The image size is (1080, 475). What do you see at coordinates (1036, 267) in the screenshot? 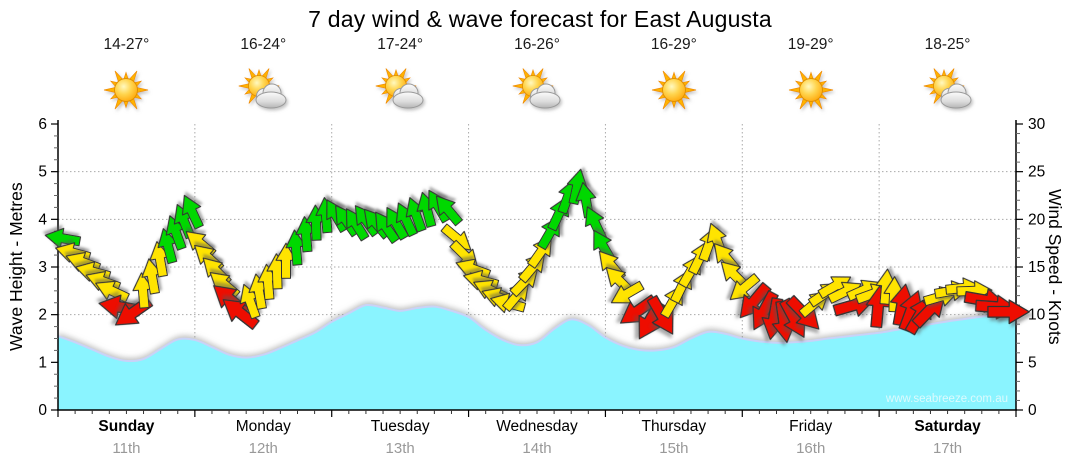
I see `right-tick-label: 15` at bounding box center [1036, 267].